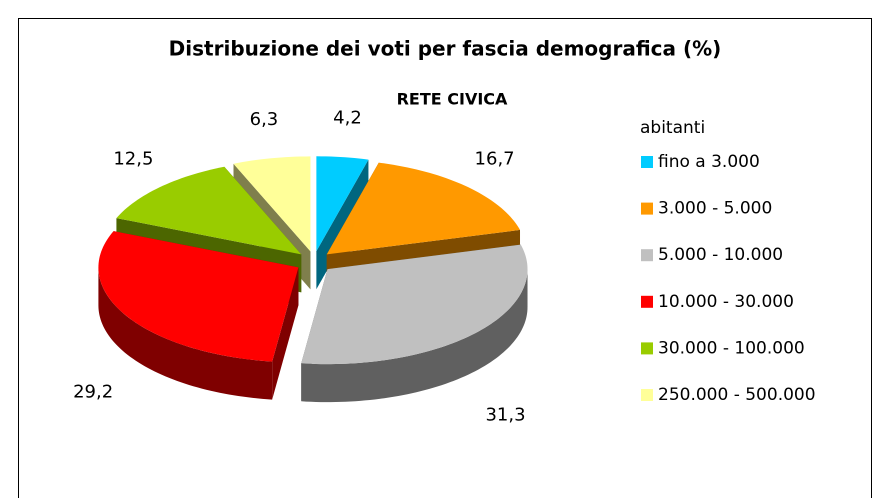 The width and height of the screenshot is (890, 498). Describe the element at coordinates (264, 119) in the screenshot. I see `data-label: 6,3` at that location.